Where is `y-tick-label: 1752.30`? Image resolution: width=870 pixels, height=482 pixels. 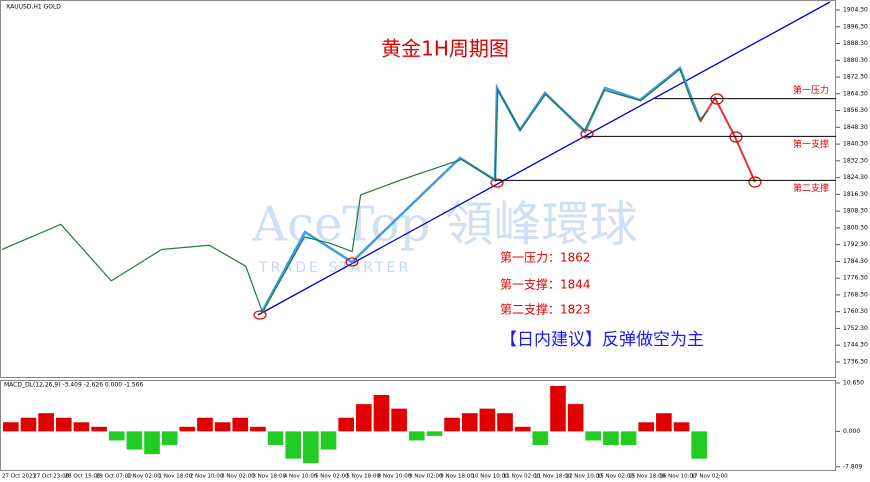
y-tick-label: 1752.30 is located at coordinates (855, 328).